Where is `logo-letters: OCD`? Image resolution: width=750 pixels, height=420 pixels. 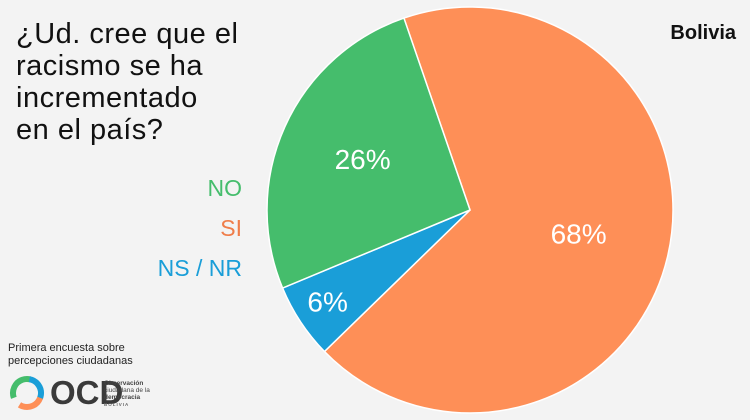 logo-letters: OCD is located at coordinates (87, 392).